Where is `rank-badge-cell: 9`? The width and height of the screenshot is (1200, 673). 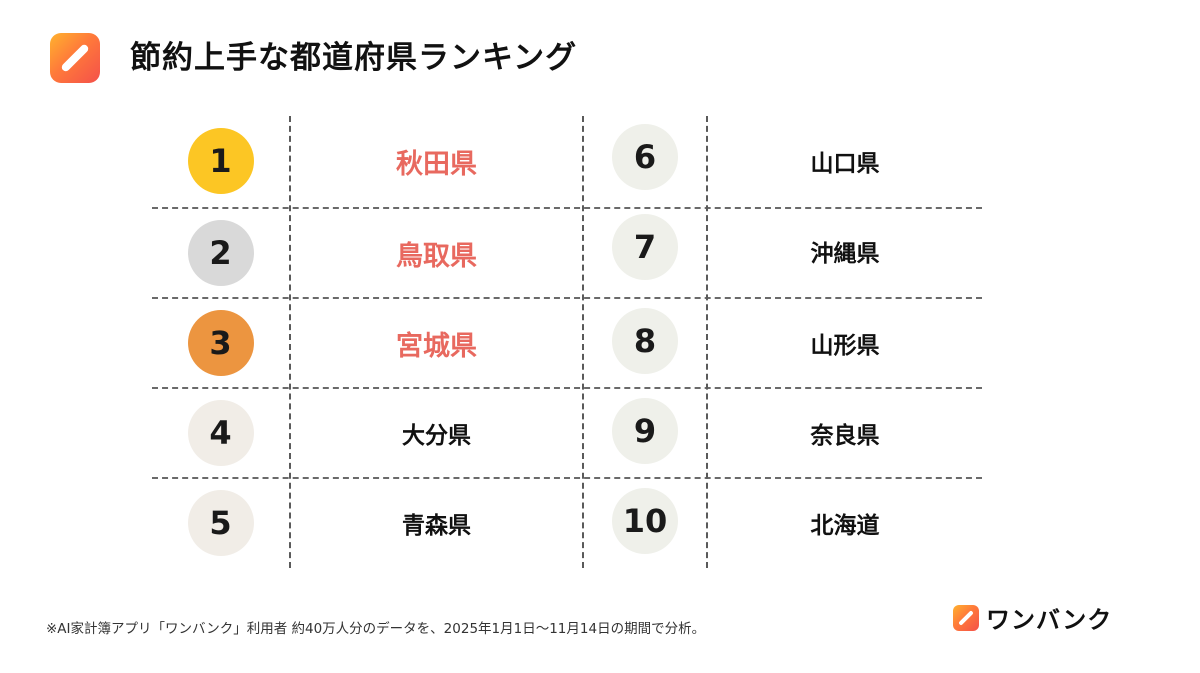 rank-badge-cell: 9 is located at coordinates (645, 431).